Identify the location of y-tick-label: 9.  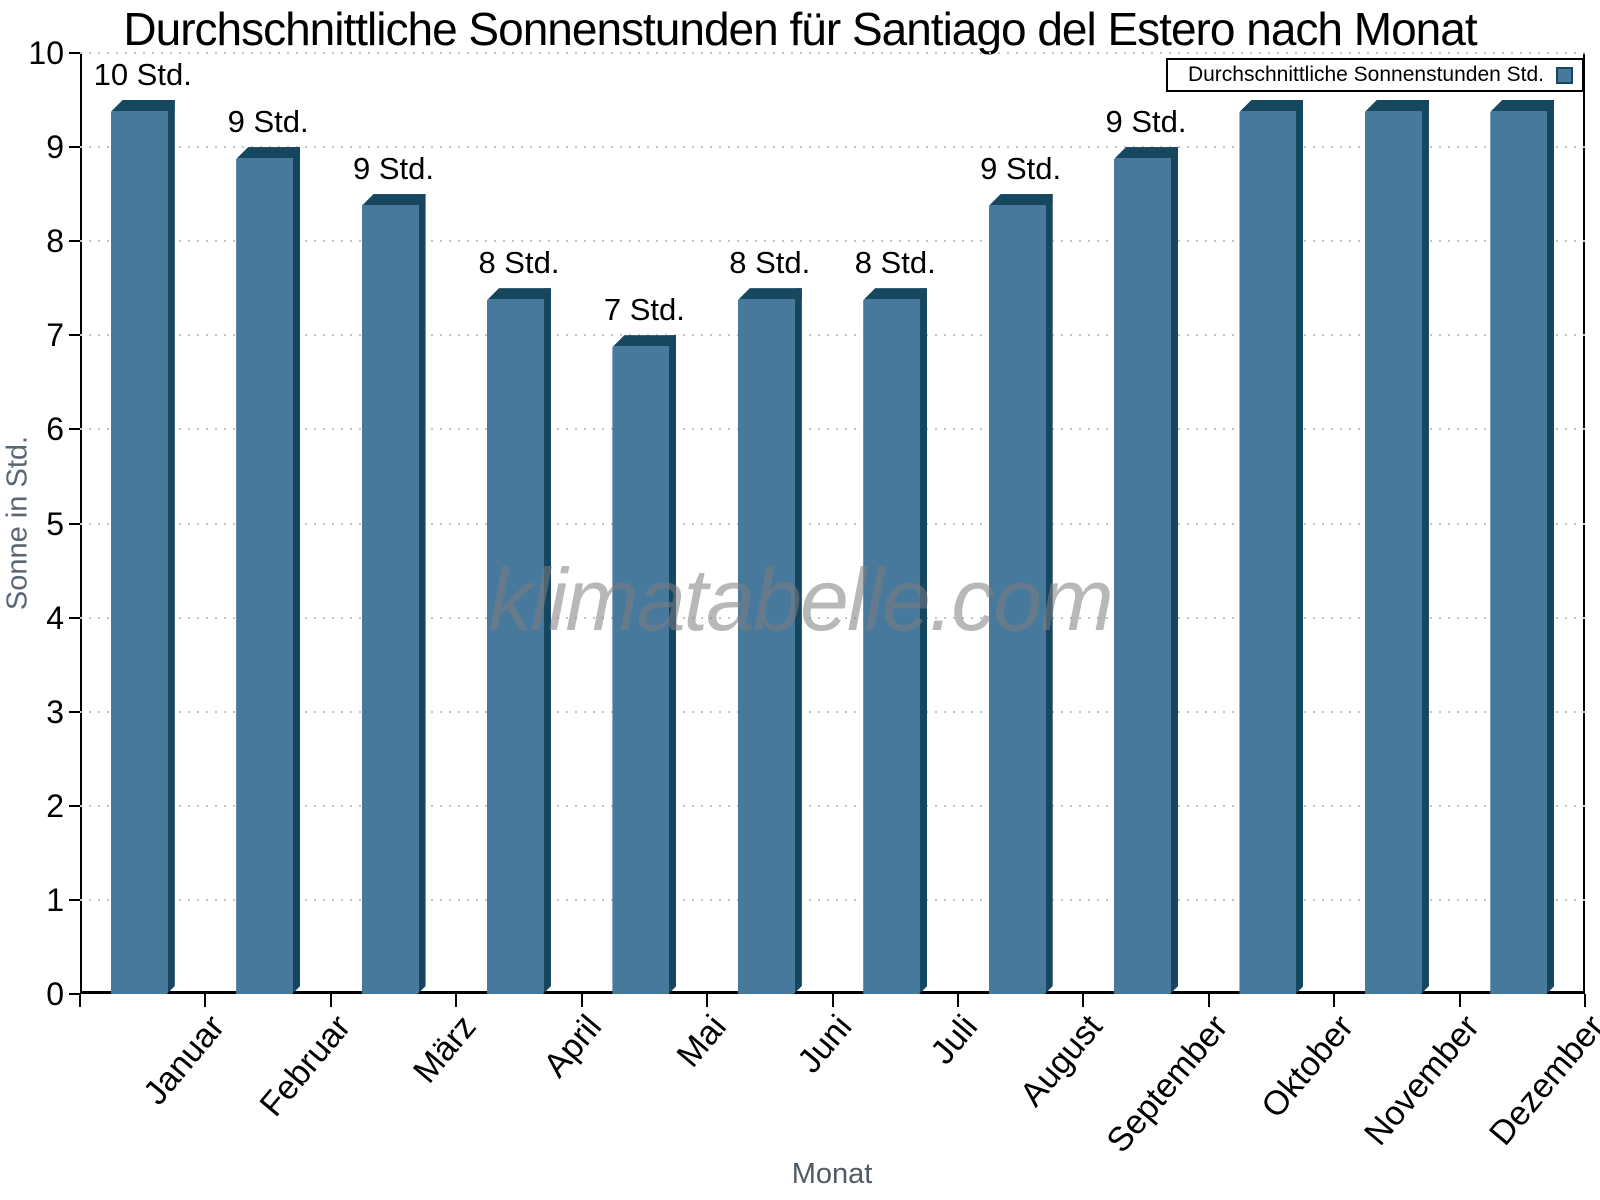
(55, 147).